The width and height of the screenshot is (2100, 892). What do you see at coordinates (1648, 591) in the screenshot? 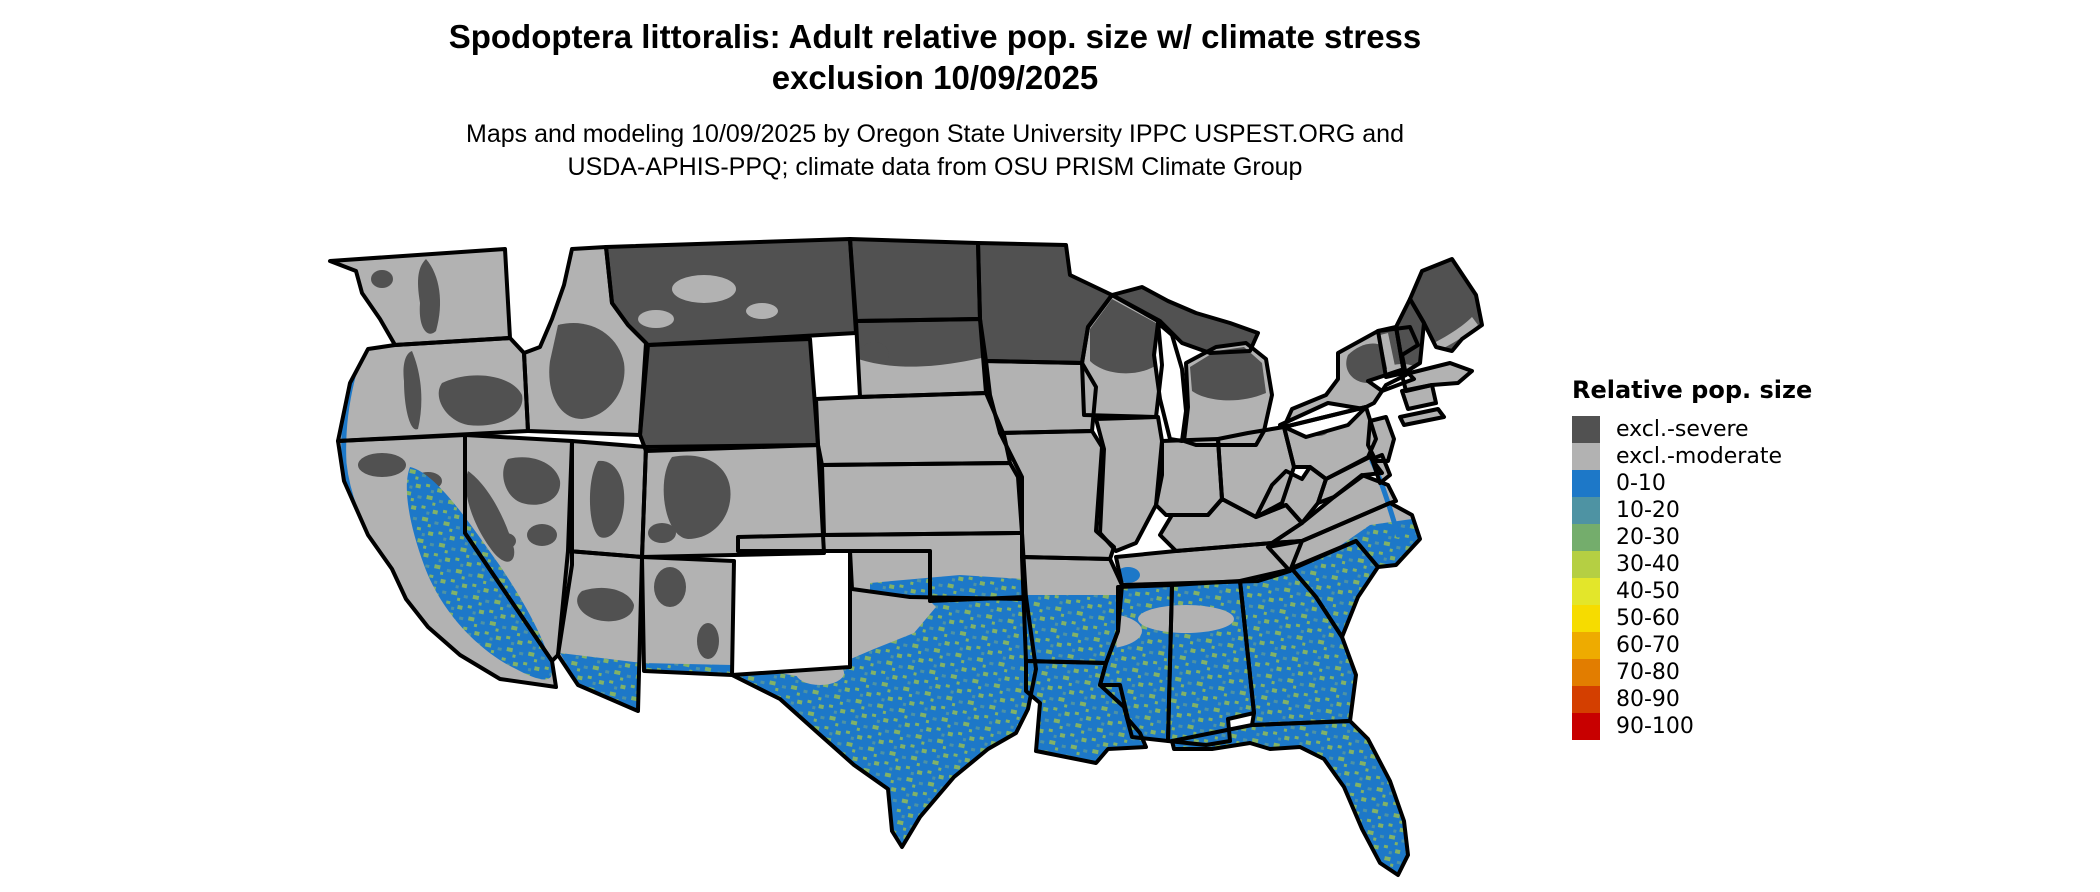
I see `legend-label: 40-50` at bounding box center [1648, 591].